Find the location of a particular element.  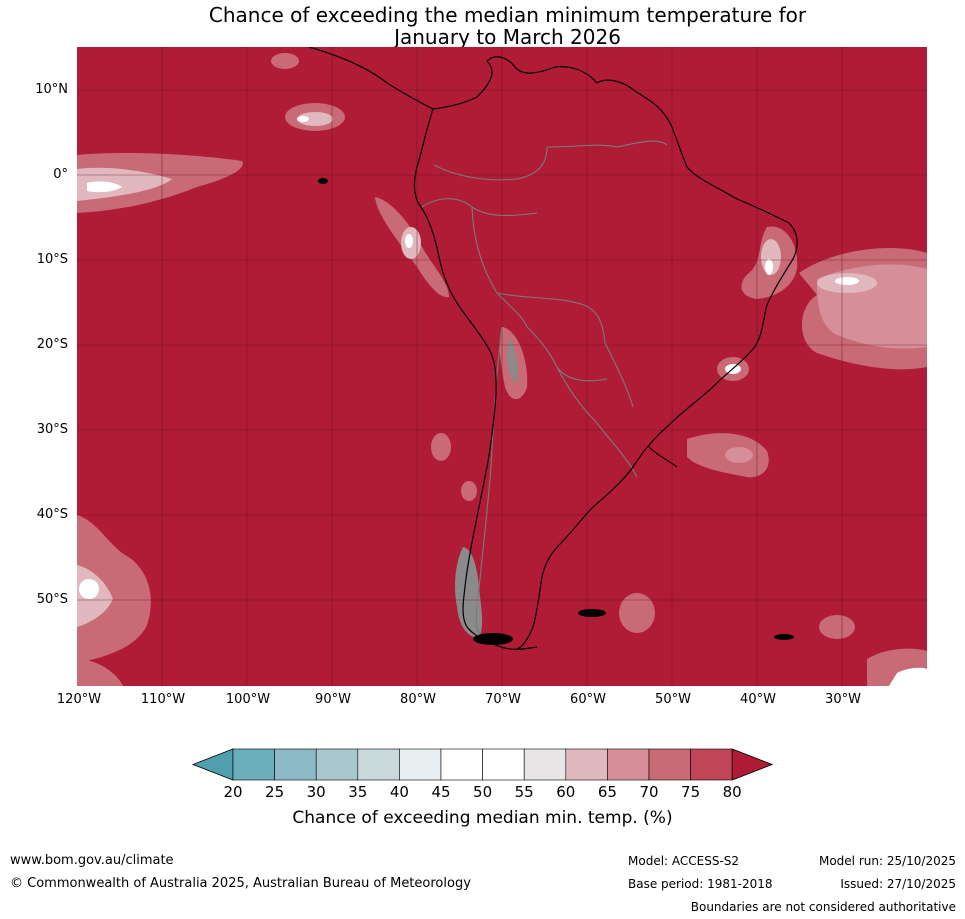

lat-label-10s: 10°S is located at coordinates (52, 259).